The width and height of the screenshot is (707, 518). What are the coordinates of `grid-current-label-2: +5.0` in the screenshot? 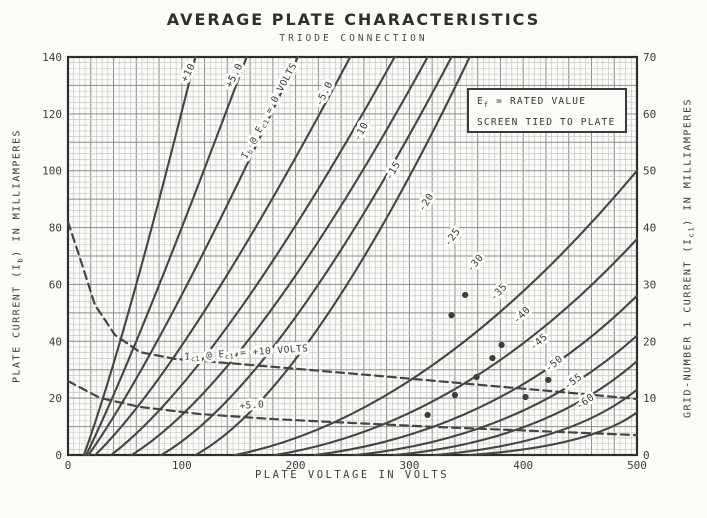 It's located at (252, 405).